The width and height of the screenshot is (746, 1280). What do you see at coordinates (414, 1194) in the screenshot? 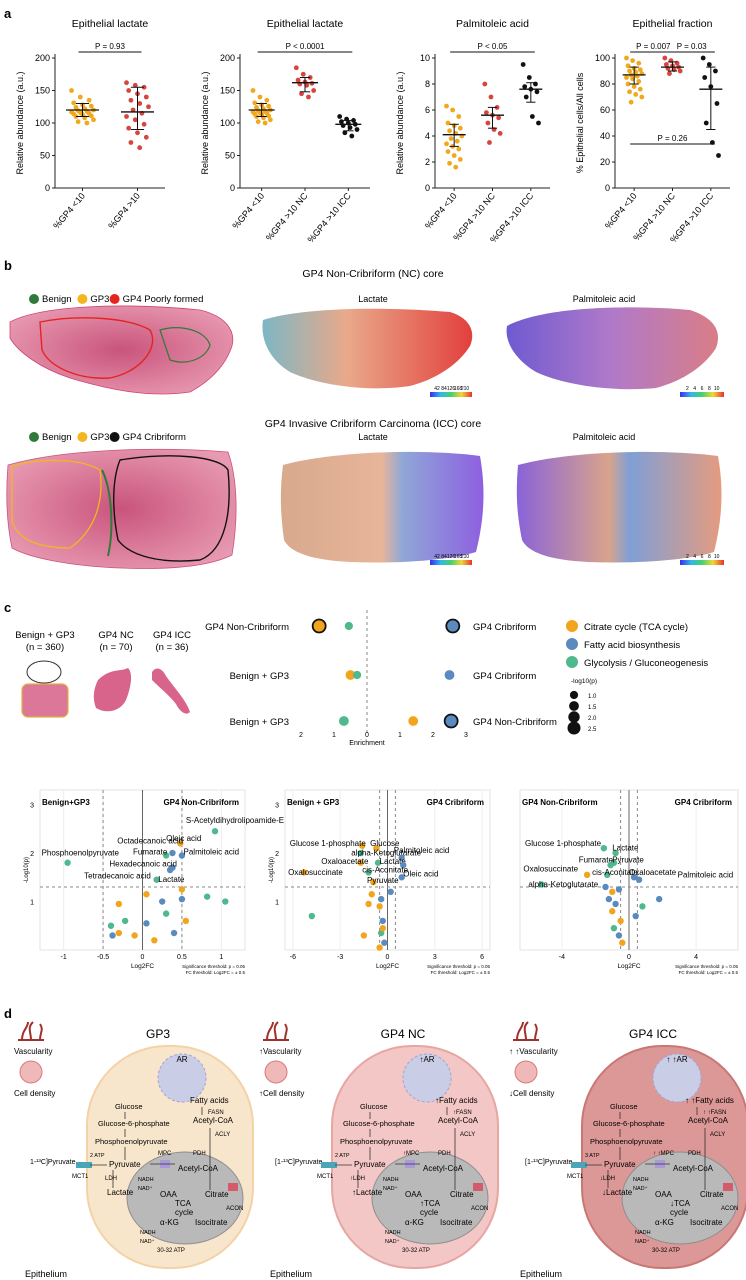
I see `oaa-label: OAA` at bounding box center [414, 1194].